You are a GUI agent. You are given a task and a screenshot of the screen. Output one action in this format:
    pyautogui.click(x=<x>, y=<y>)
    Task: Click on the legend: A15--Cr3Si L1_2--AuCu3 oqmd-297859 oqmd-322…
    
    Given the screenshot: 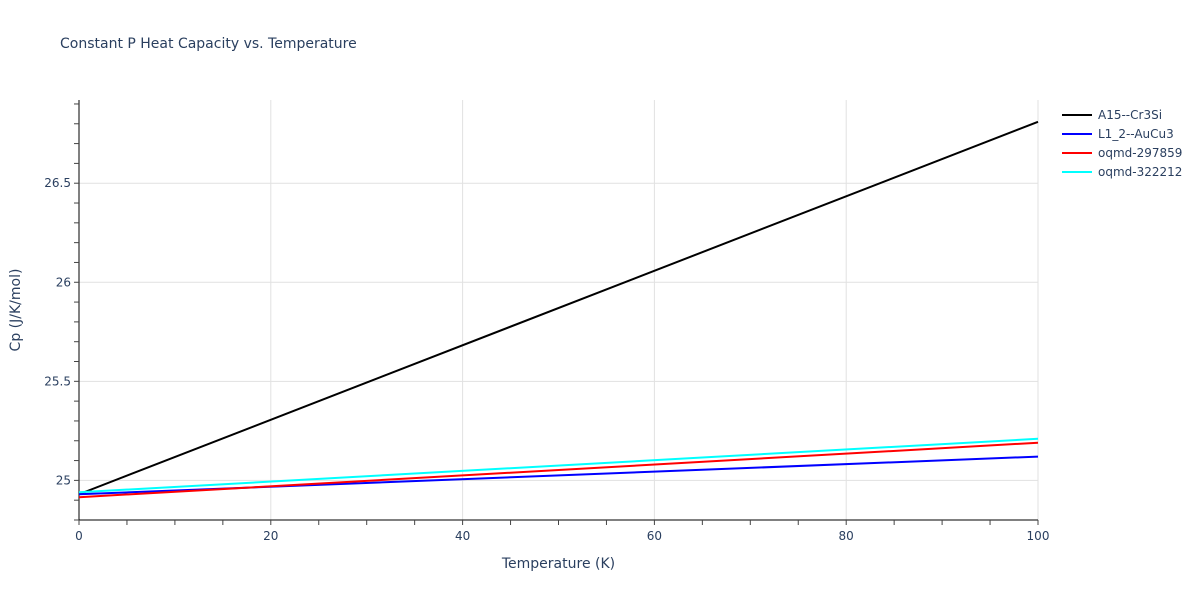 What is the action you would take?
    pyautogui.click(x=1122, y=143)
    